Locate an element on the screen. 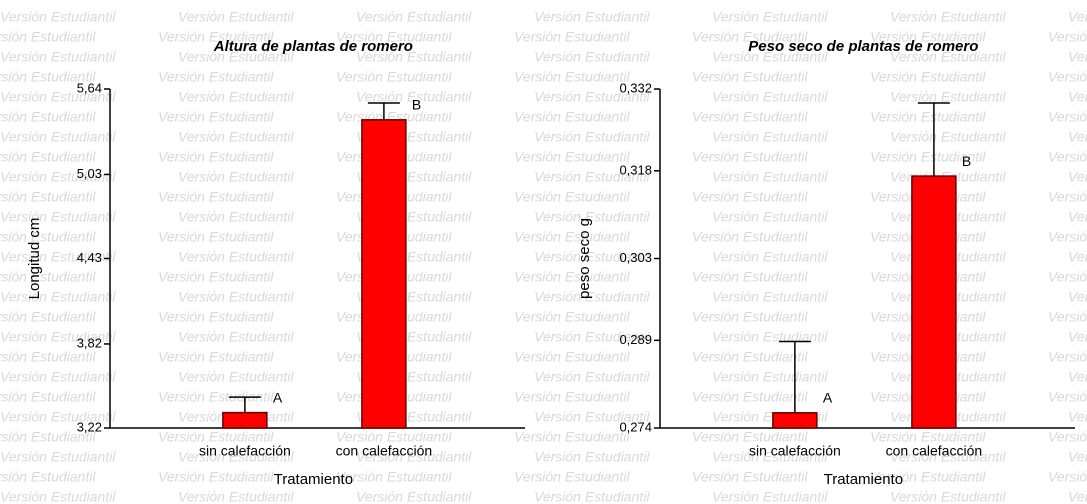 This screenshot has height=504, width=1087. chart-title: Altura de plantas de romero is located at coordinates (313, 46).